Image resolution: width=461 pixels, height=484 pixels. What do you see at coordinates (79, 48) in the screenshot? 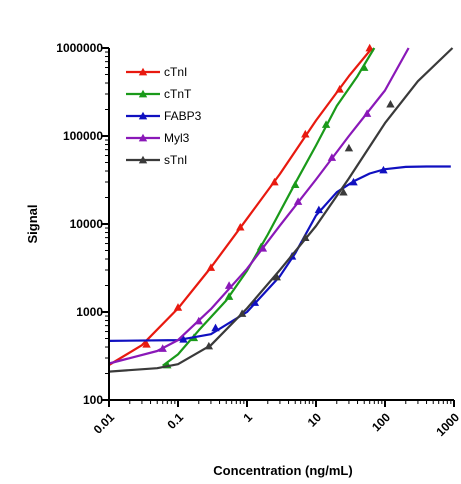
I see `y-tick-label: 1000000` at bounding box center [79, 48].